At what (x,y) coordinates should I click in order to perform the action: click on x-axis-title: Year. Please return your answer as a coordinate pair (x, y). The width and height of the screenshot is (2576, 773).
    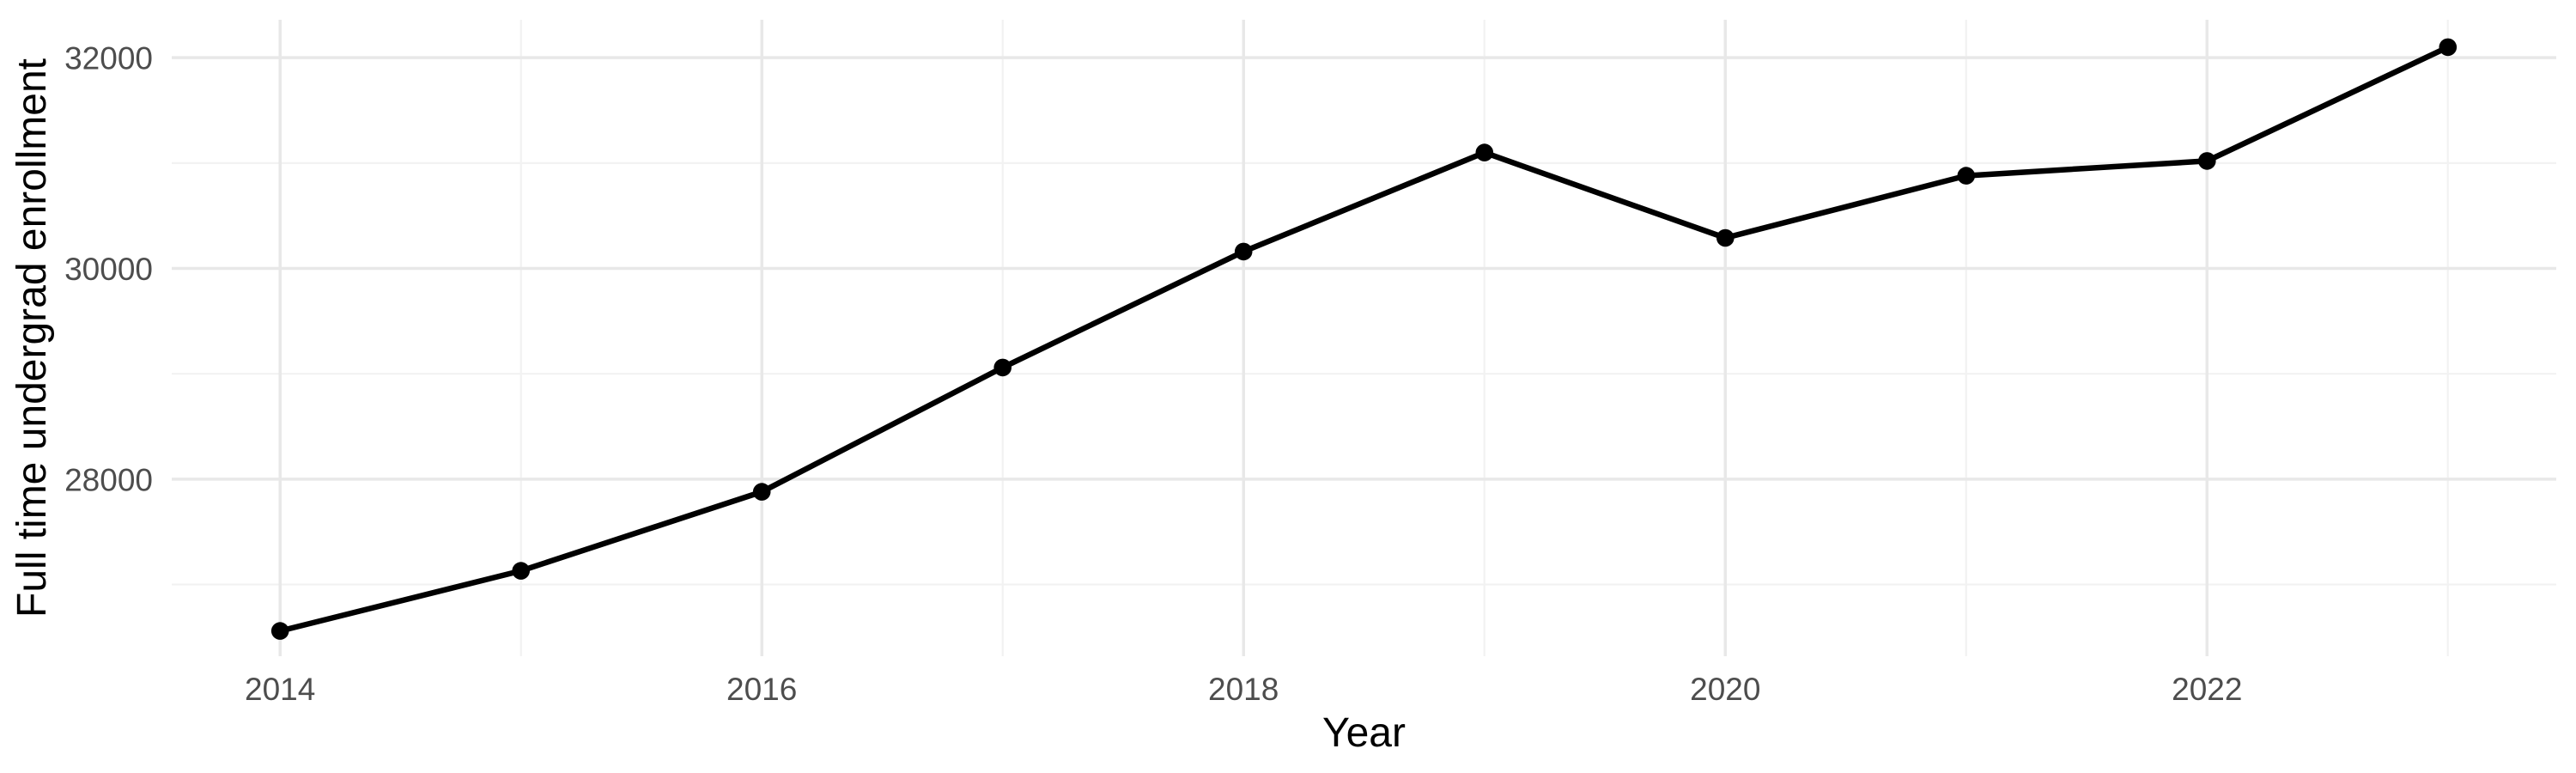
    Looking at the image, I should click on (1364, 733).